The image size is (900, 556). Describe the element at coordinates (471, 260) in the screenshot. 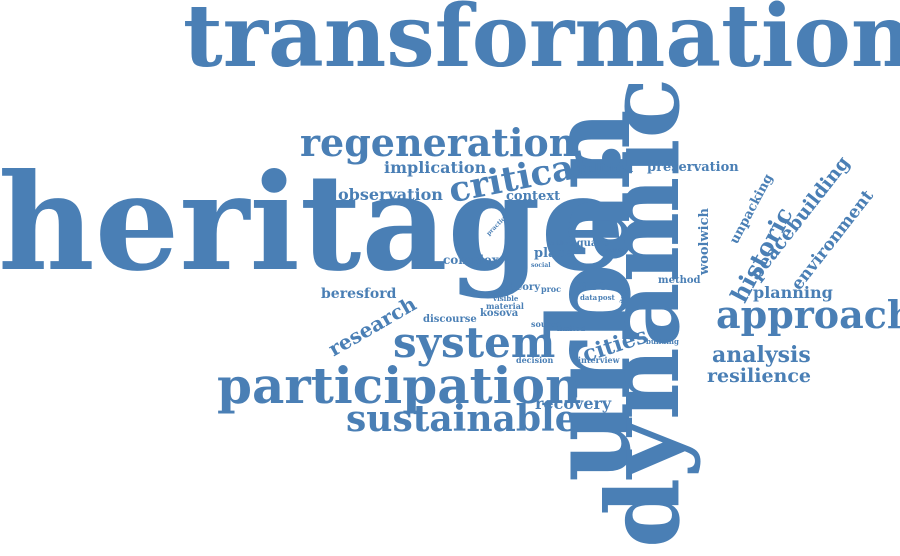

I see `word-complex: complex` at that location.